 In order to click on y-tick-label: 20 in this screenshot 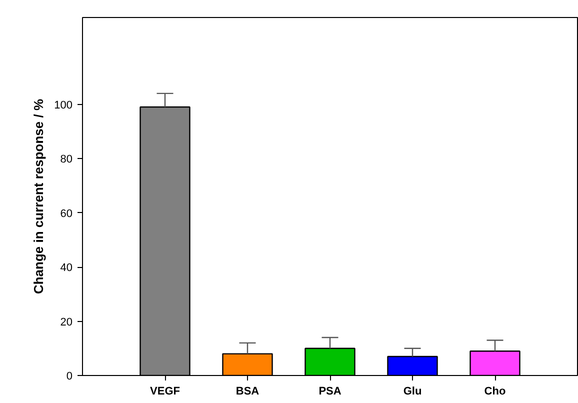, I will do `click(66, 322)`.